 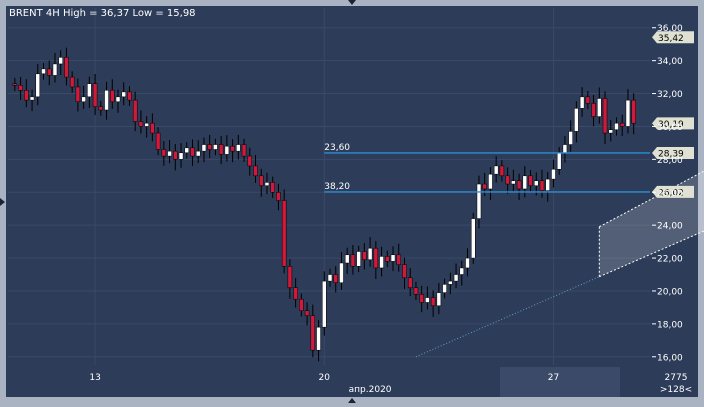 I want to click on fib-level-label: 23,60, so click(x=337, y=148).